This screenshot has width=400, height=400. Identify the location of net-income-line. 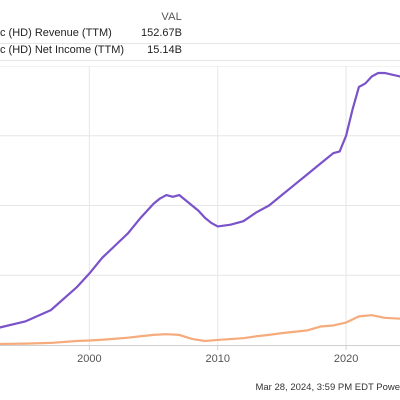
(200, 330).